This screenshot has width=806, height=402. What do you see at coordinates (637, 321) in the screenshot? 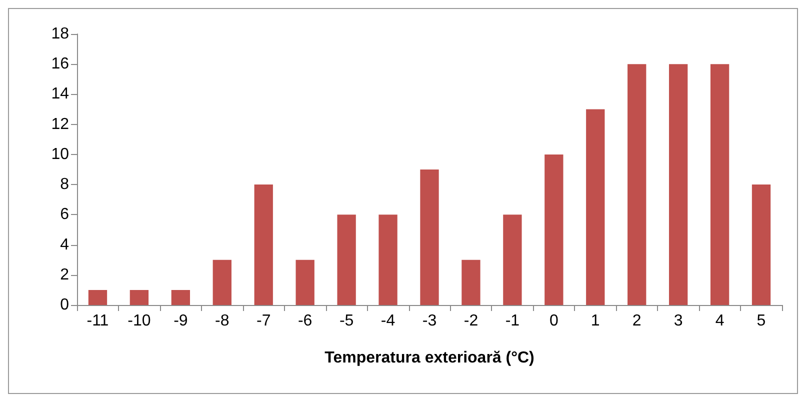
I see `x-tick-label: 2` at bounding box center [637, 321].